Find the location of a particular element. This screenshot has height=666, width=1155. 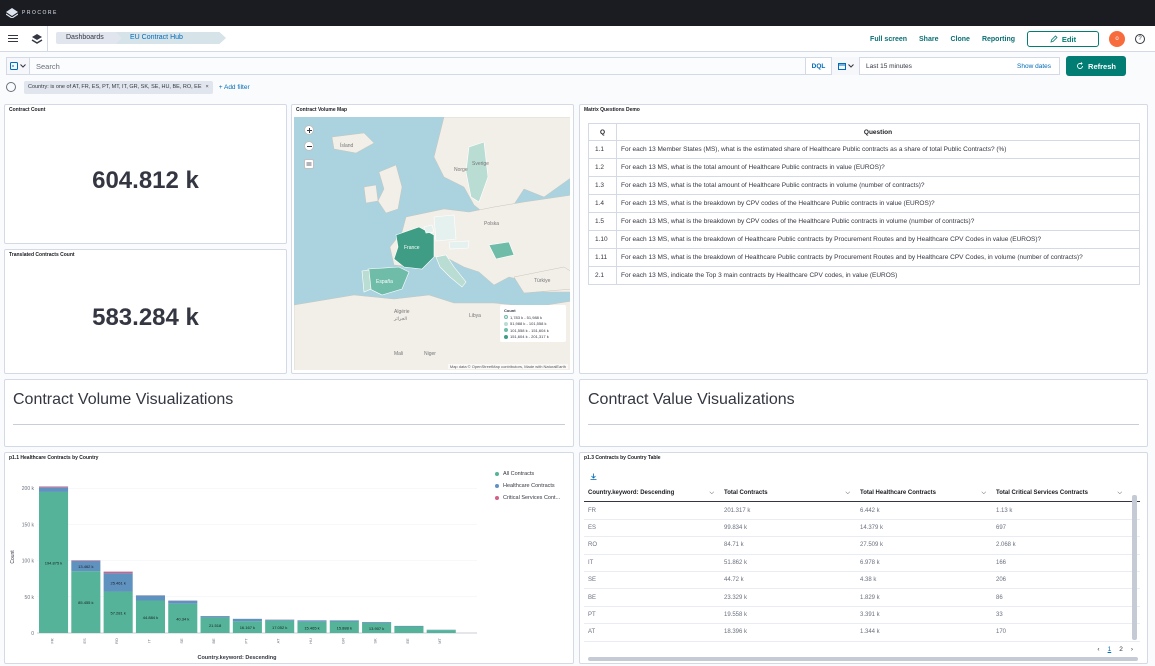

refresh-button: Refresh is located at coordinates (1096, 66).